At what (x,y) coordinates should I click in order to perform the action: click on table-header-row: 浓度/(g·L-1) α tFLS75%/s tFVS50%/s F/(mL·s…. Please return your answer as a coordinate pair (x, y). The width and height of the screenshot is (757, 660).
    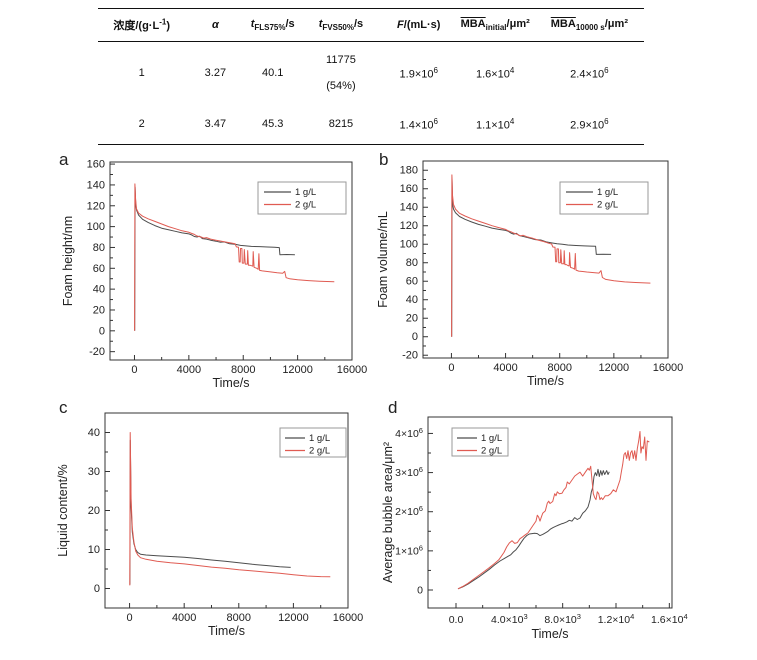
    Looking at the image, I should click on (371, 25).